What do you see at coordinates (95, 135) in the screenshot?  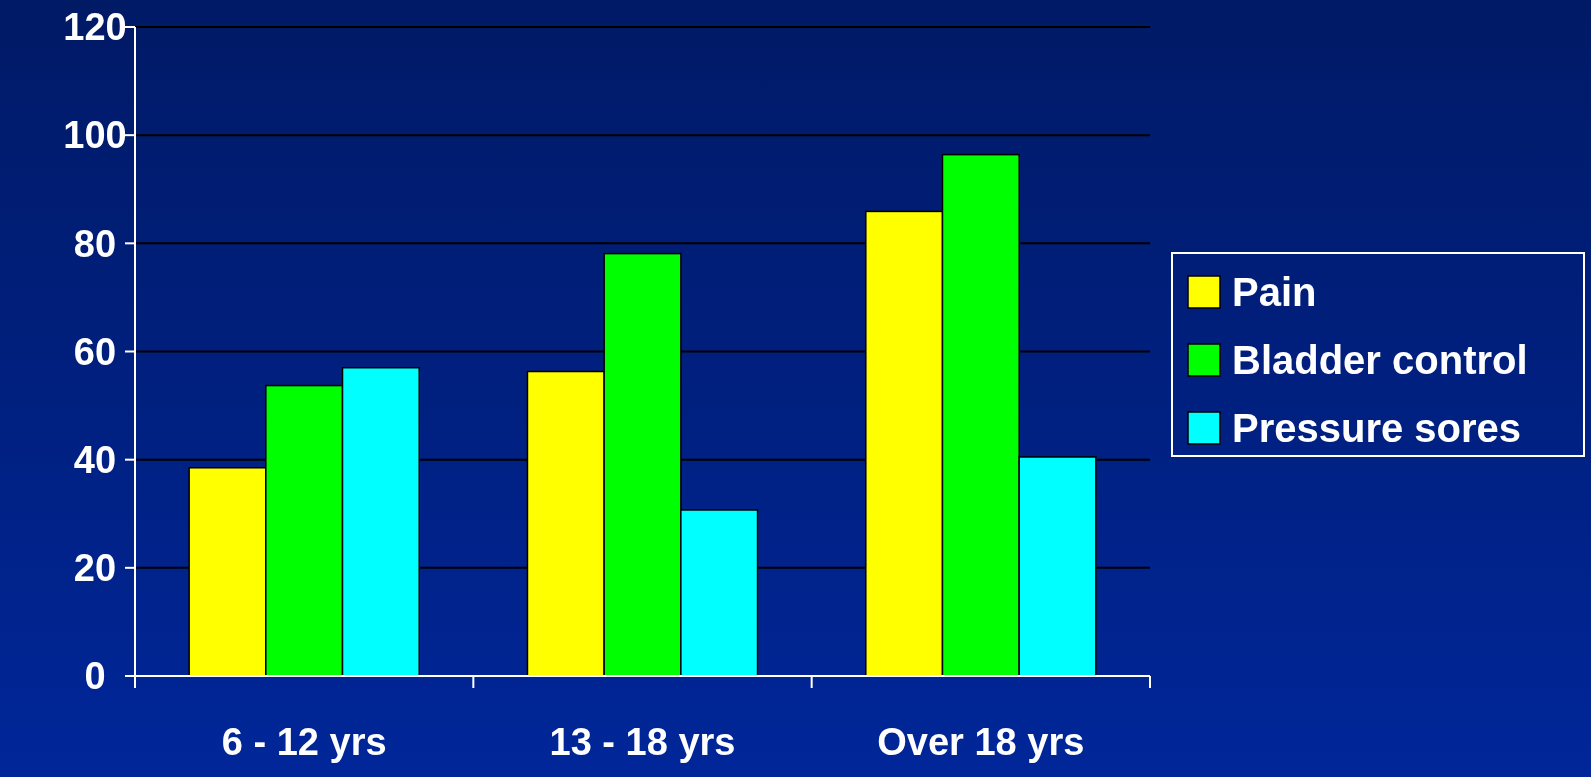 I see `y-tick-label: 100` at bounding box center [95, 135].